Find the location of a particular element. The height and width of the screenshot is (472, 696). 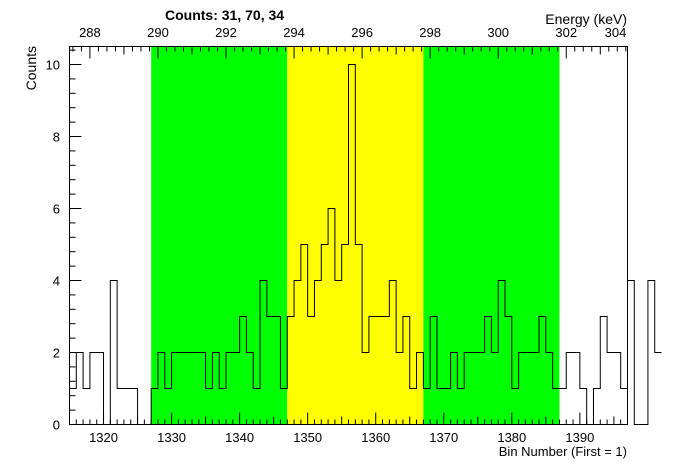

y-tick-label: 2 is located at coordinates (56, 353).